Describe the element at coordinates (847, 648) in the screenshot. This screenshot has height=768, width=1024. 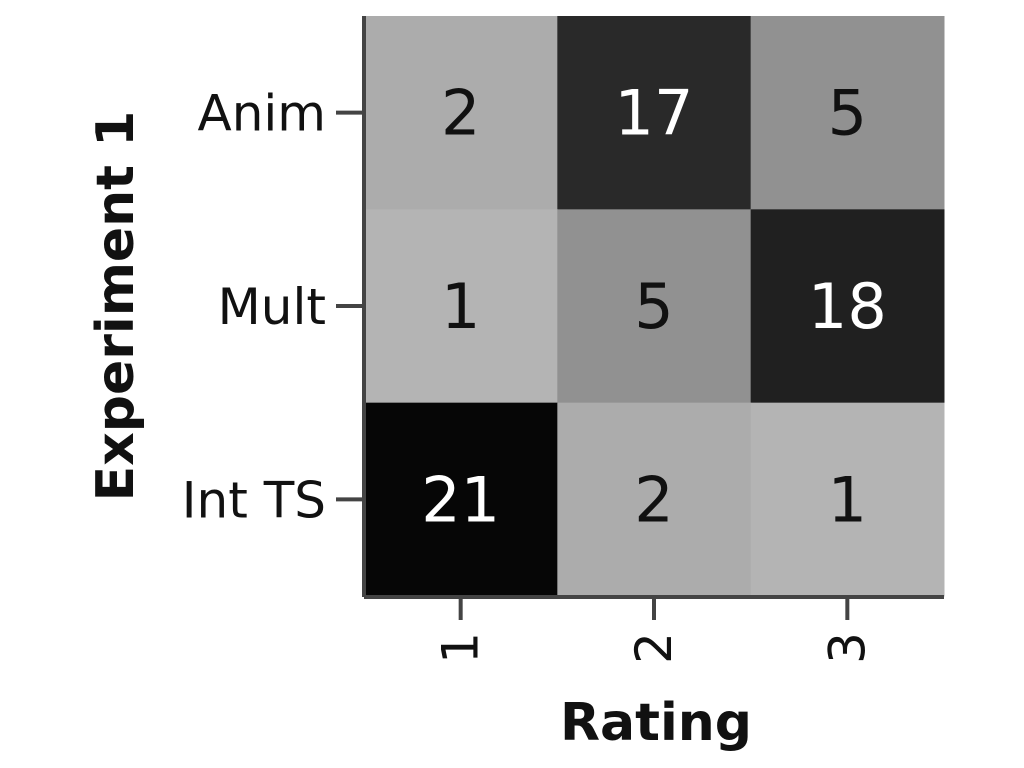
I see `x-tick-label: 3` at that location.